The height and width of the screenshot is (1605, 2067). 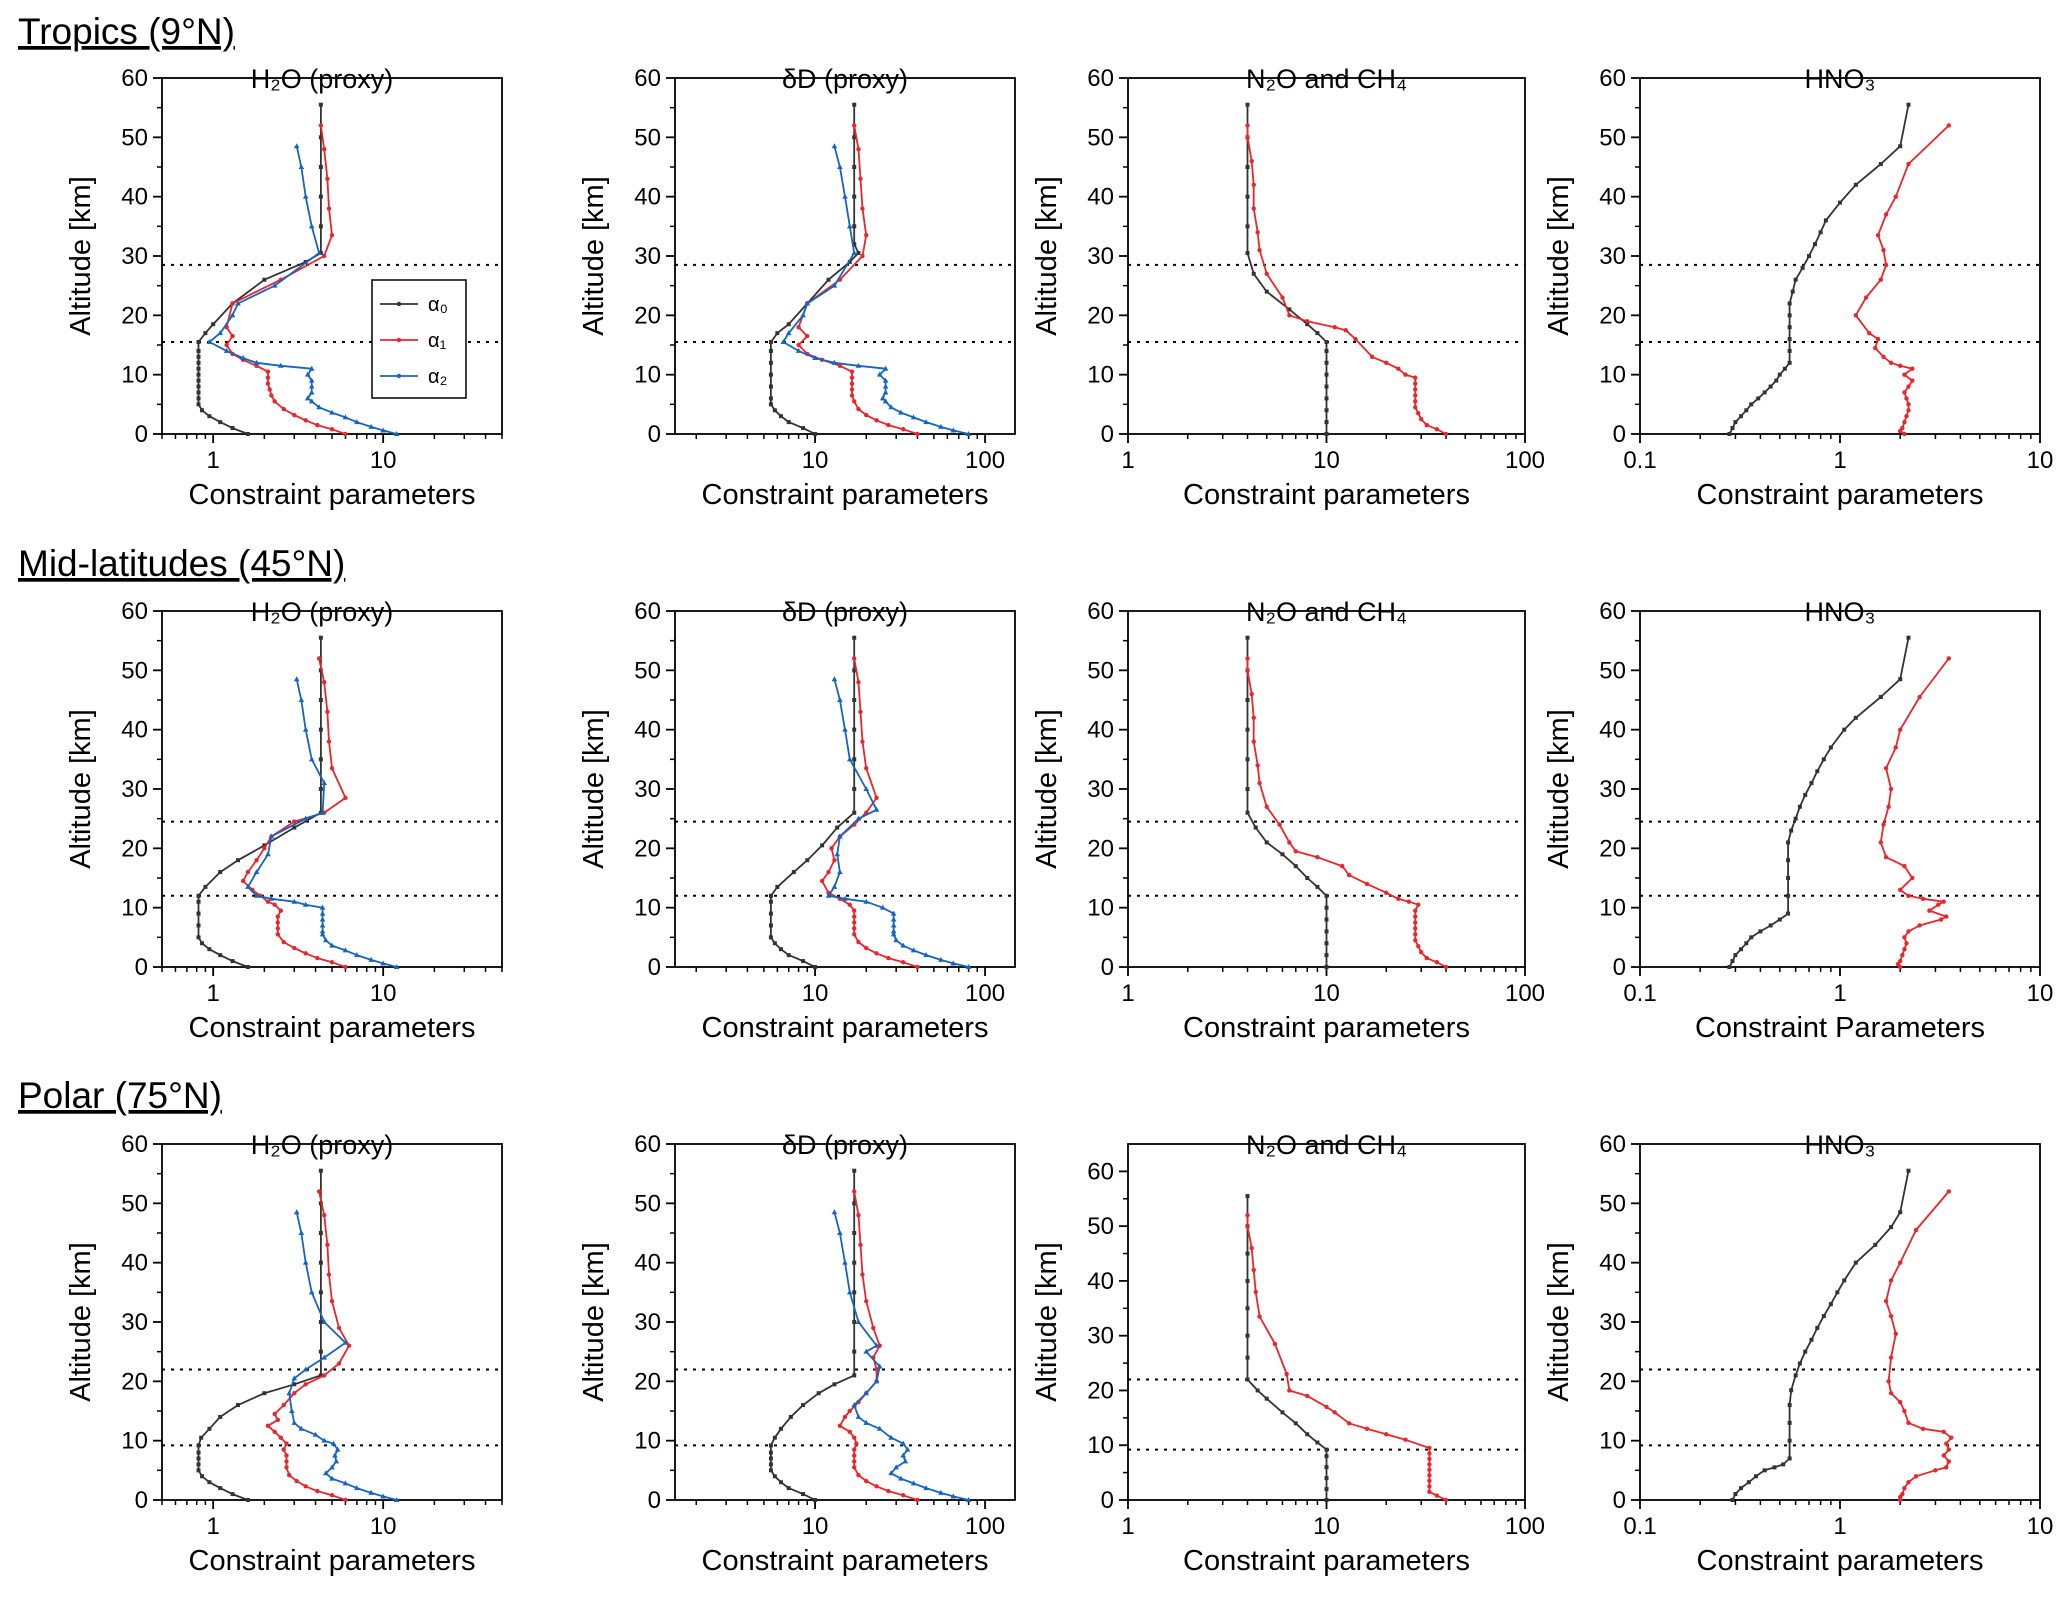 I want to click on x-axis-label: Constraint parameters, so click(x=1326, y=495).